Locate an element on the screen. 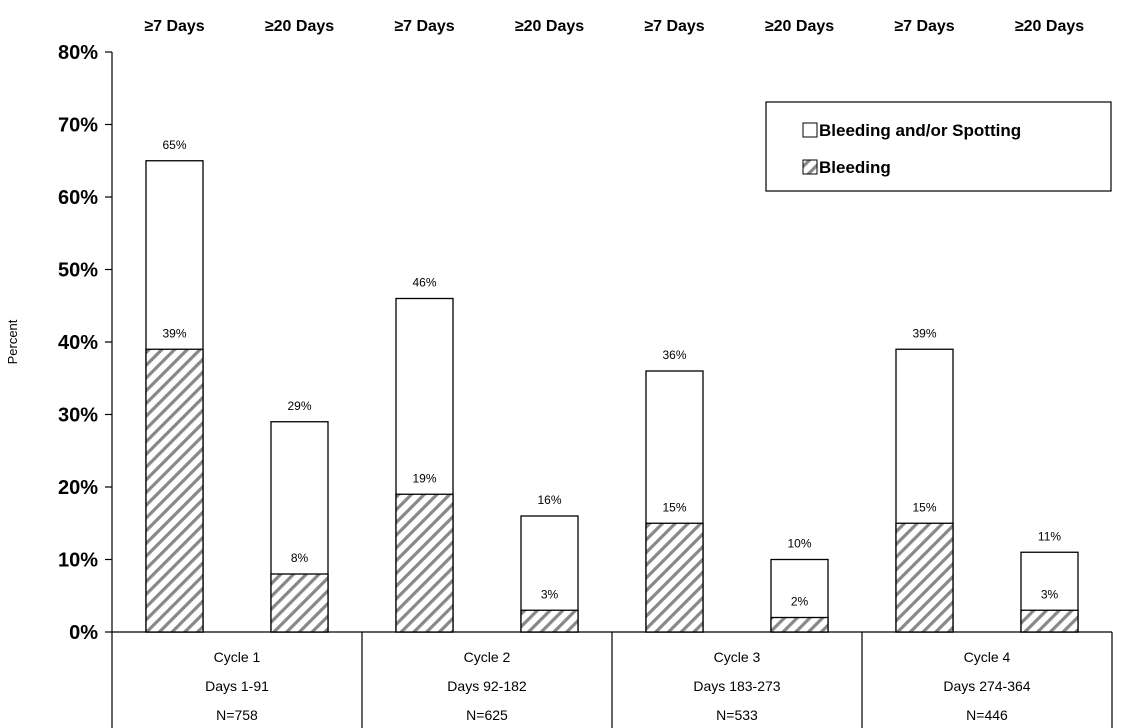 The image size is (1139, 728). data-label-total: 29% is located at coordinates (299, 406).